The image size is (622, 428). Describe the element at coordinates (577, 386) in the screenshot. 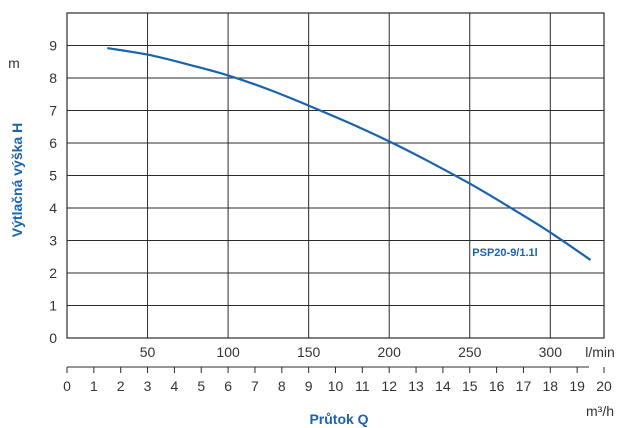

I see `x-tick-label-m3h: 19` at that location.